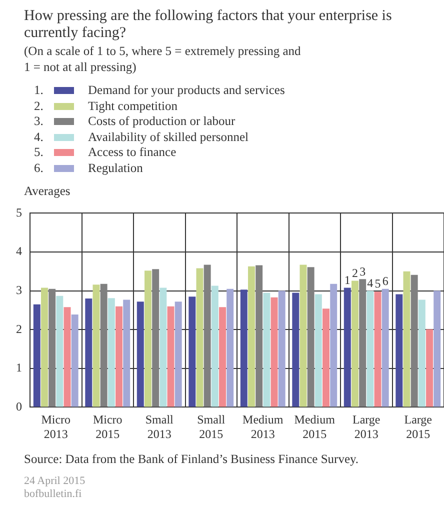 The height and width of the screenshot is (516, 444). What do you see at coordinates (55, 481) in the screenshot?
I see `text: 24 April 2015` at bounding box center [55, 481].